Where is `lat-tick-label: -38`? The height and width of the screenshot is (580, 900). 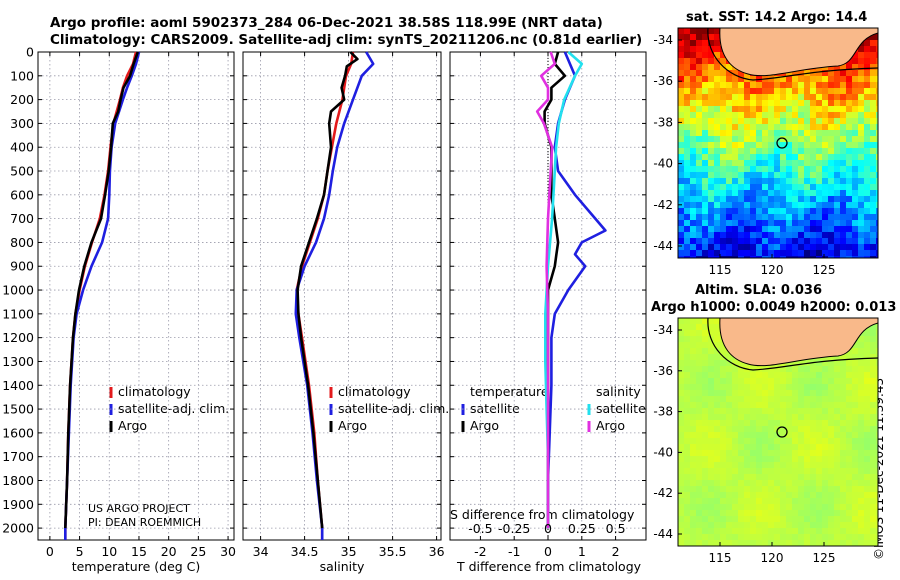 lat-tick-label: -38 is located at coordinates (663, 412).